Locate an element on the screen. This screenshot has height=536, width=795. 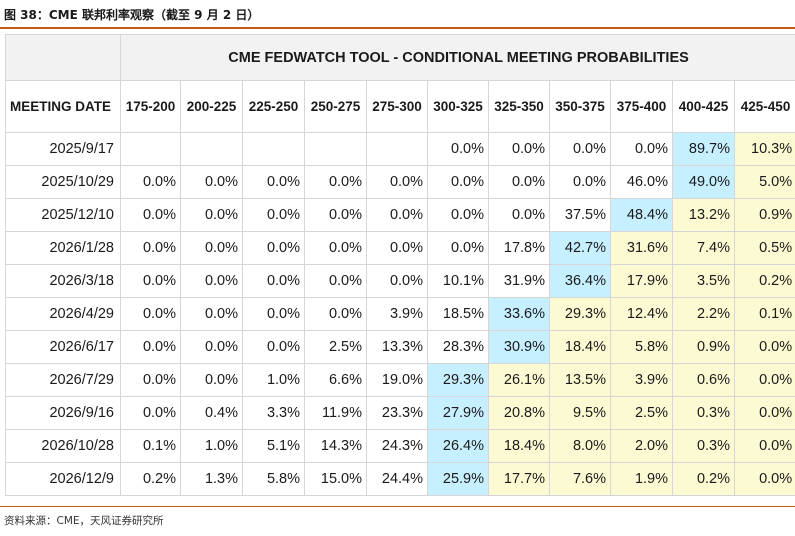
probability-cell: 23.3% is located at coordinates (397, 413).